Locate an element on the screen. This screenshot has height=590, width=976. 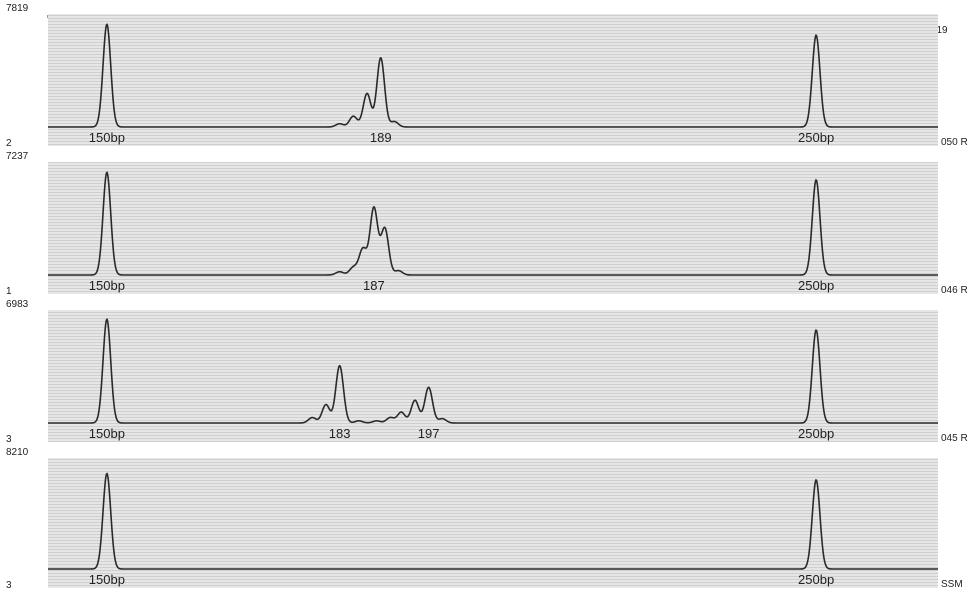
y-max-label: 7237 is located at coordinates (17, 156).